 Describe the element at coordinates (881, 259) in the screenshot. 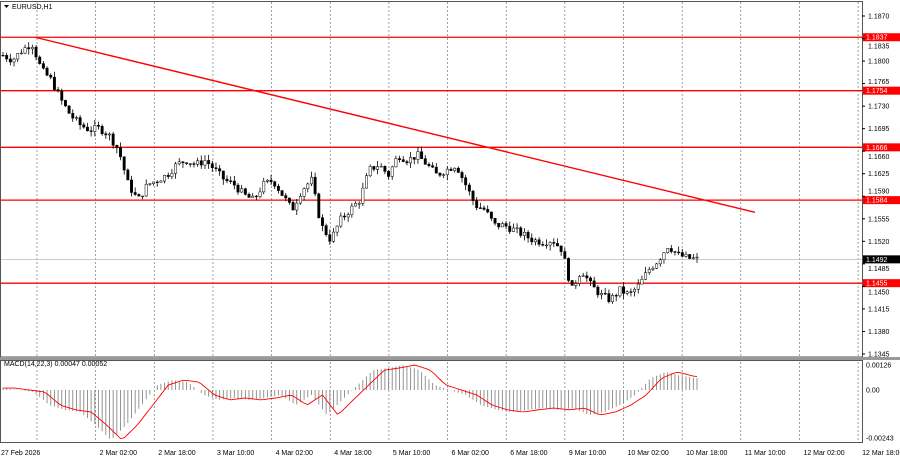

I see `current-price-tag` at that location.